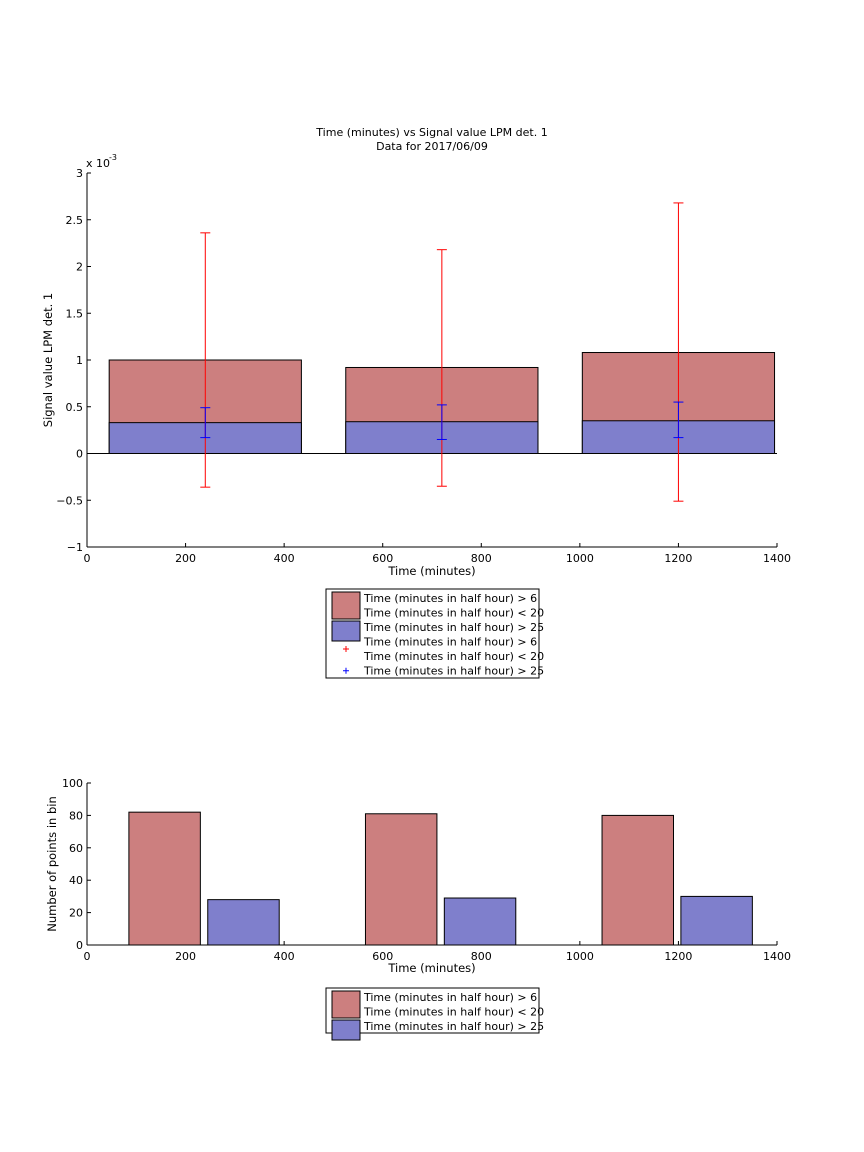  I want to click on y-tick-label: 20, so click(76, 913).